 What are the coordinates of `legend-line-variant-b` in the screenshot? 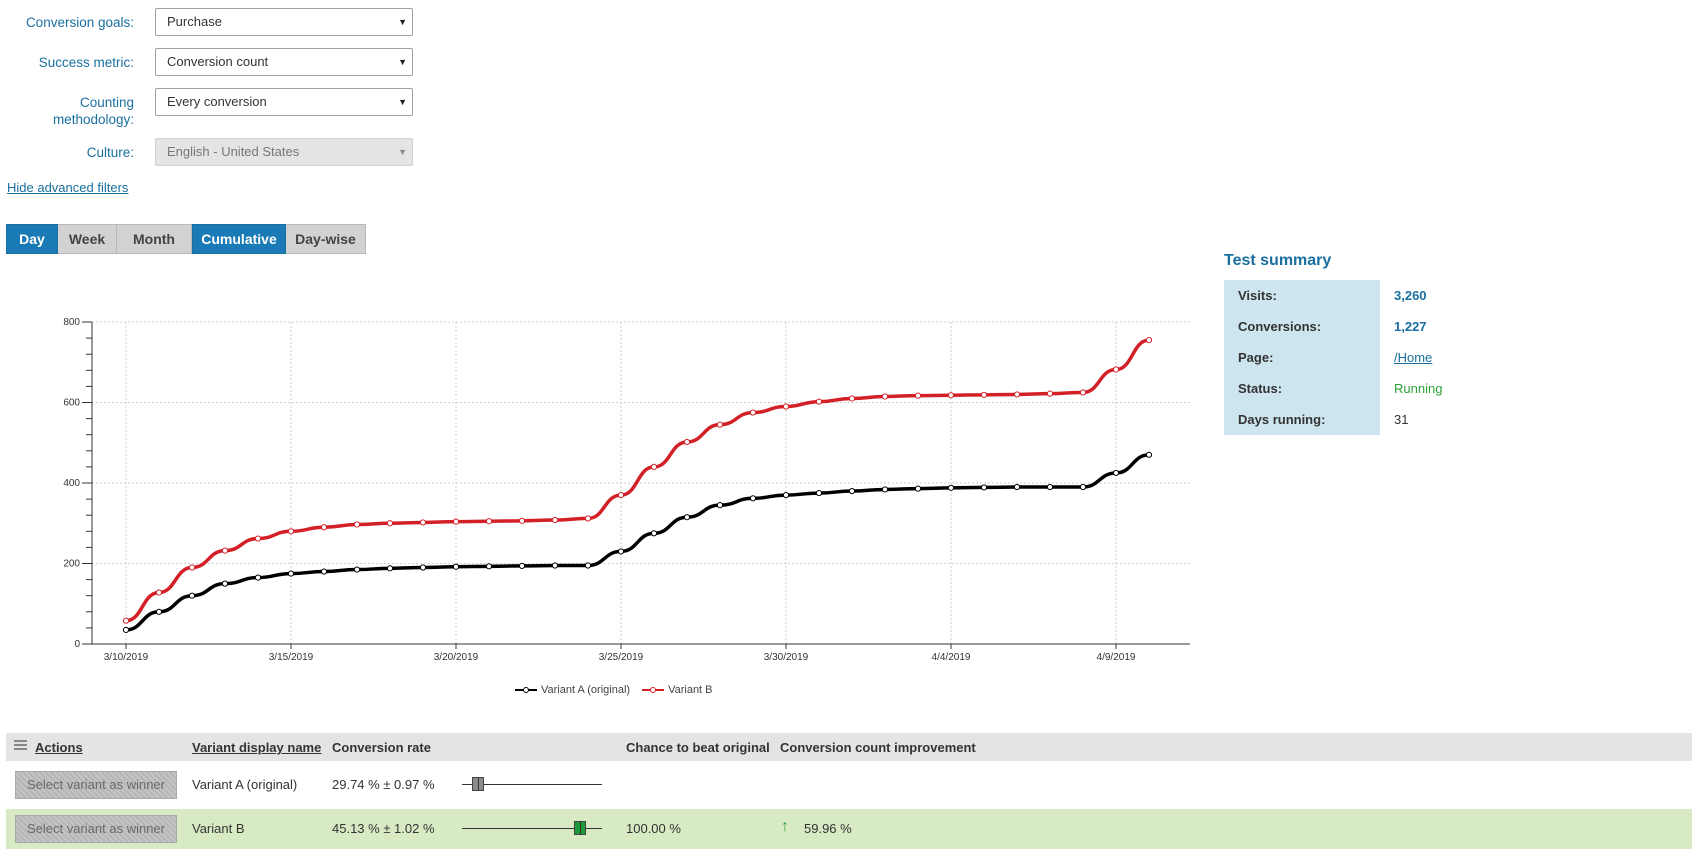 It's located at (653, 690).